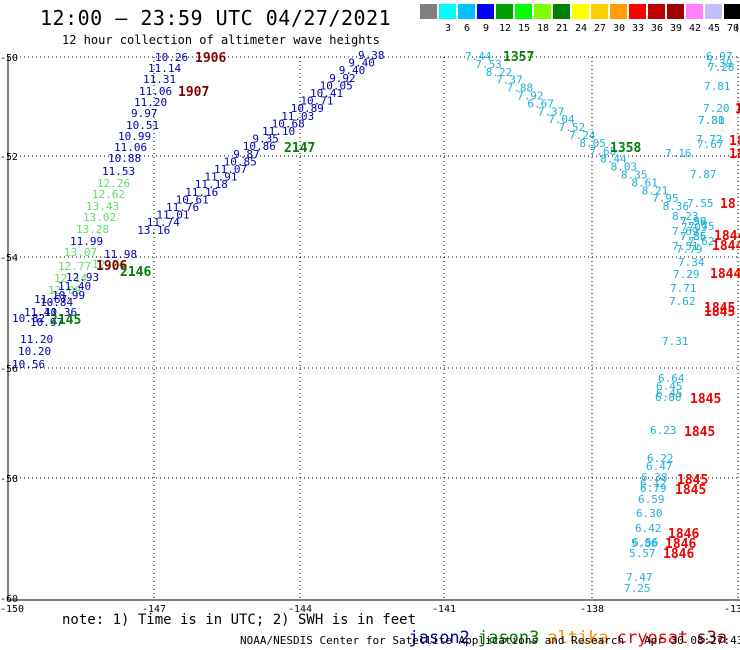 The image size is (740, 650). Describe the element at coordinates (300, 609) in the screenshot. I see `lon-tick-144: -144` at that location.